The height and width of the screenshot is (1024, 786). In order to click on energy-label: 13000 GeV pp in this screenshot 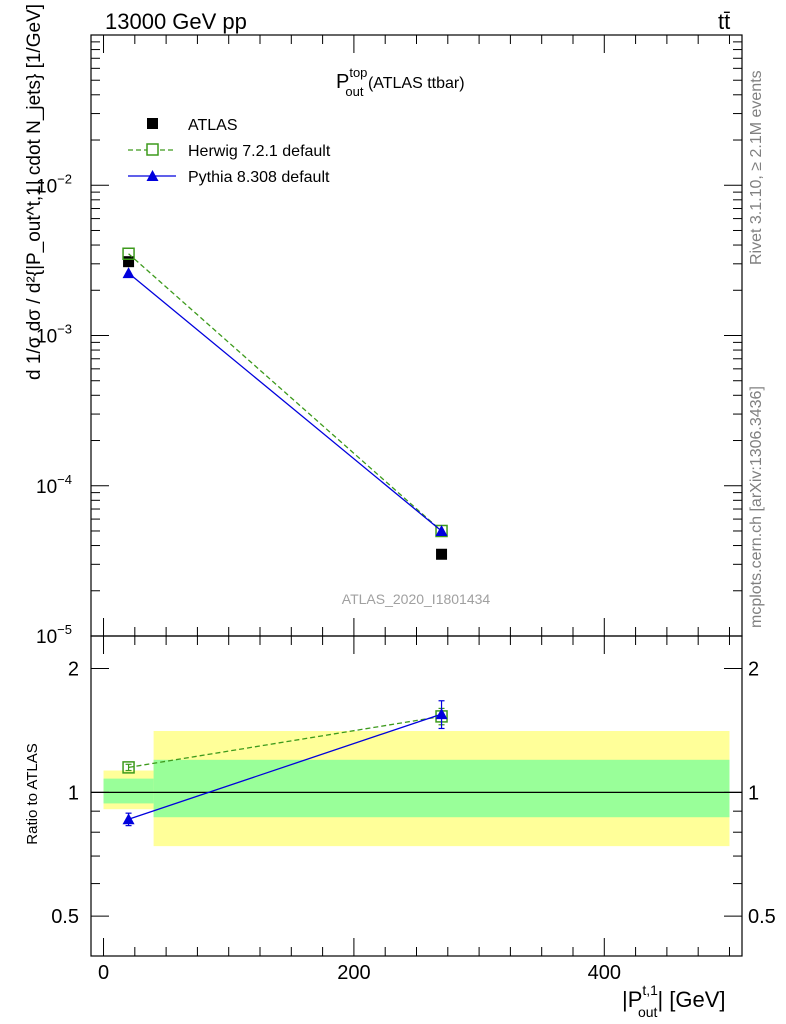, I will do `click(176, 21)`.